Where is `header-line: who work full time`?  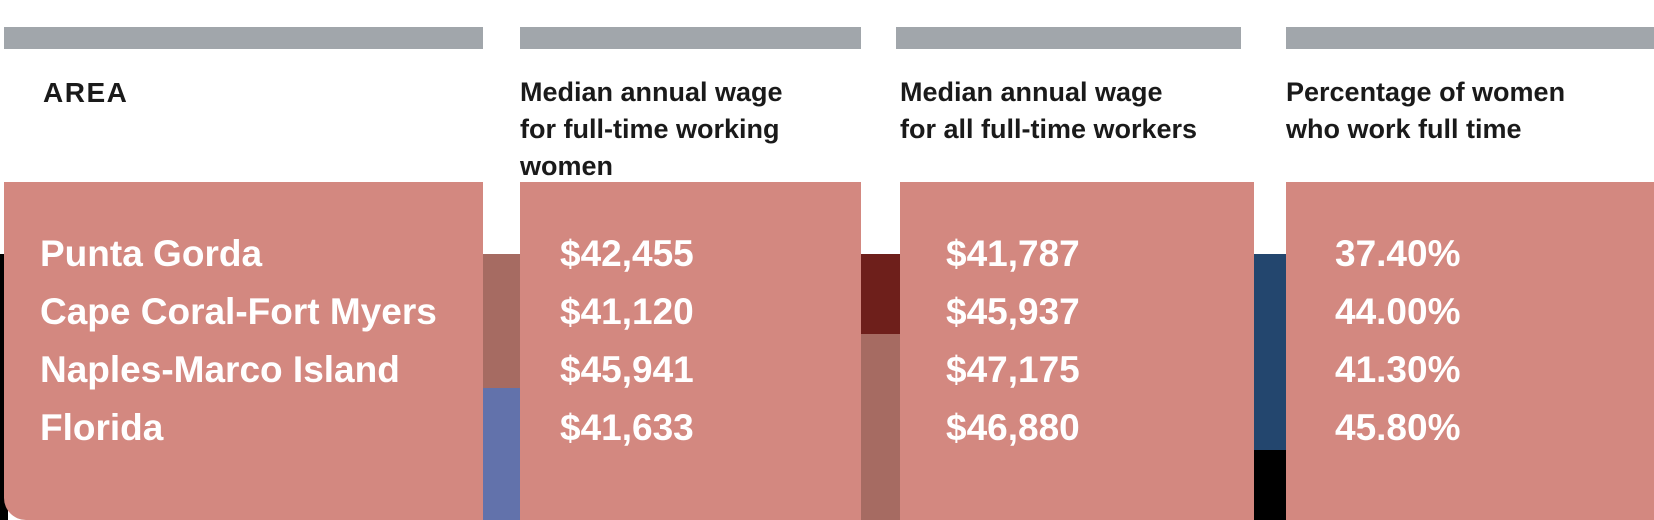
header-line: who work full time is located at coordinates (1404, 129).